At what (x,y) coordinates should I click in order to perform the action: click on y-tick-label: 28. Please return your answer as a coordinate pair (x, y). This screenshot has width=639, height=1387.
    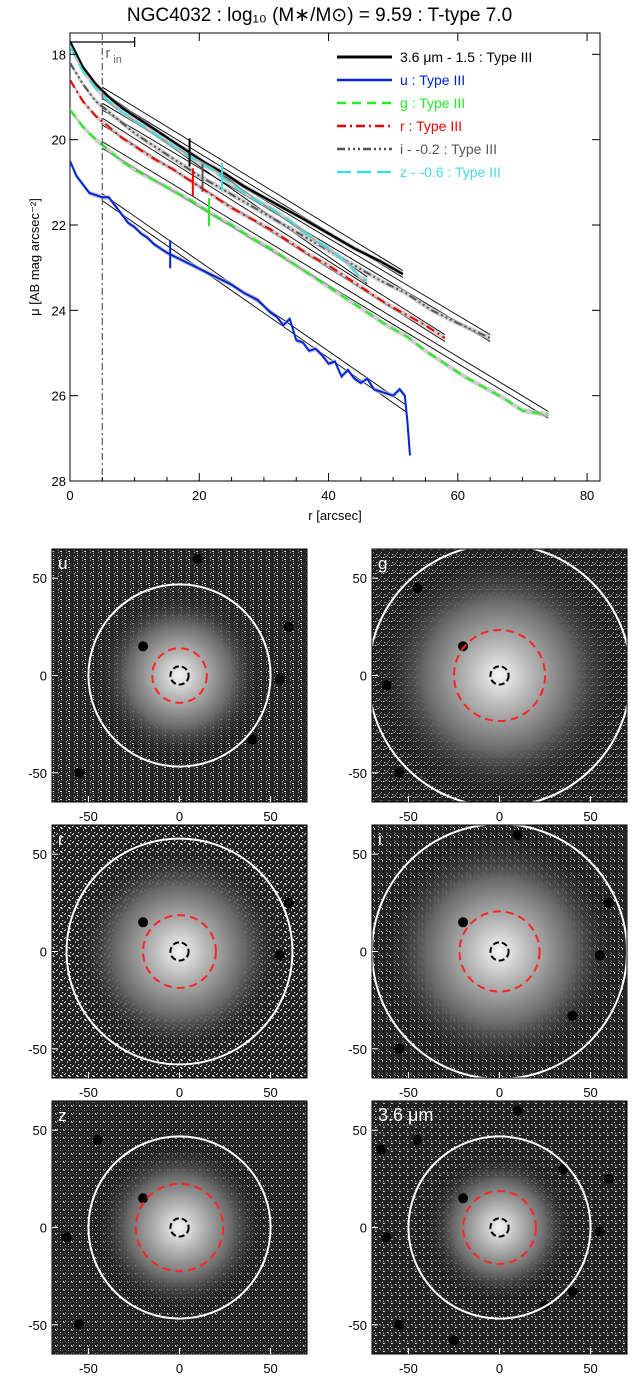
    Looking at the image, I should click on (59, 481).